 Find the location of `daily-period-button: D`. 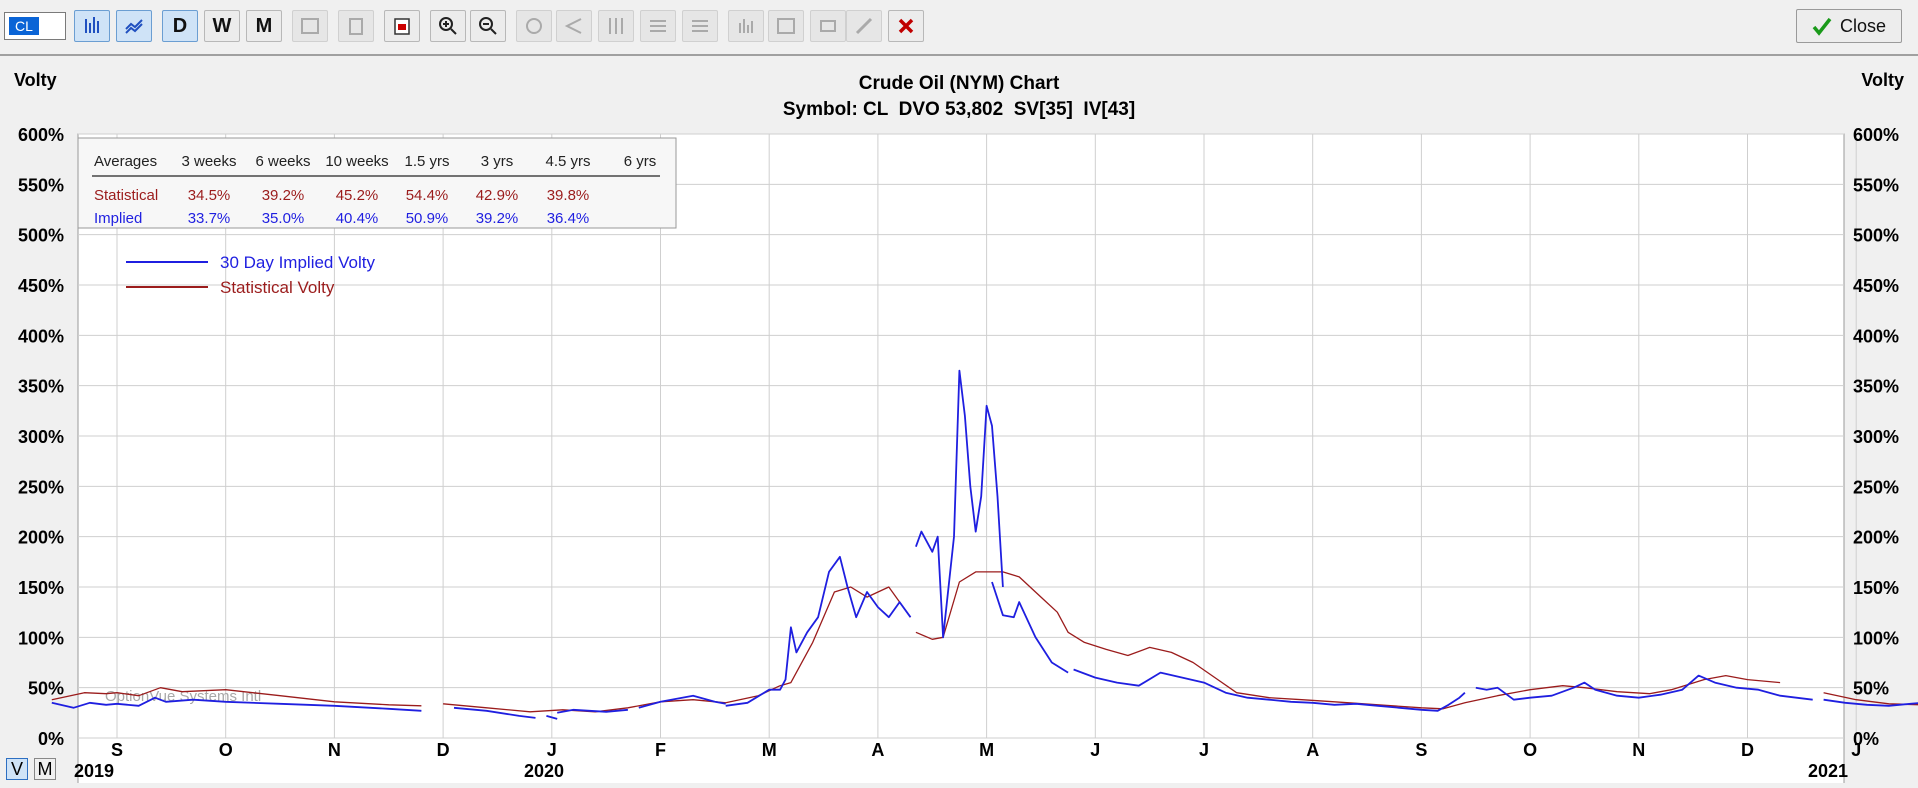

daily-period-button: D is located at coordinates (180, 26).